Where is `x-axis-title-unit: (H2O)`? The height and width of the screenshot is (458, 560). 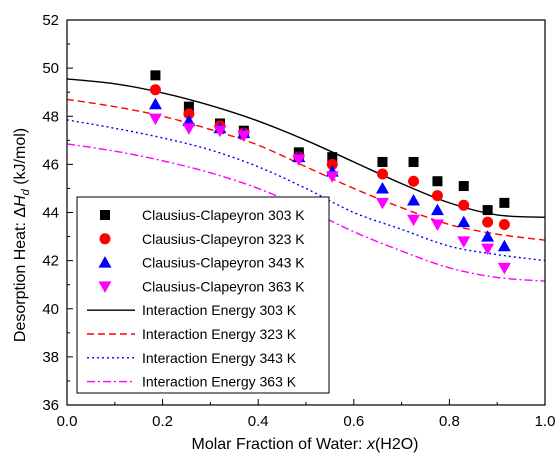
x-axis-title-unit: (H2O) is located at coordinates (397, 444).